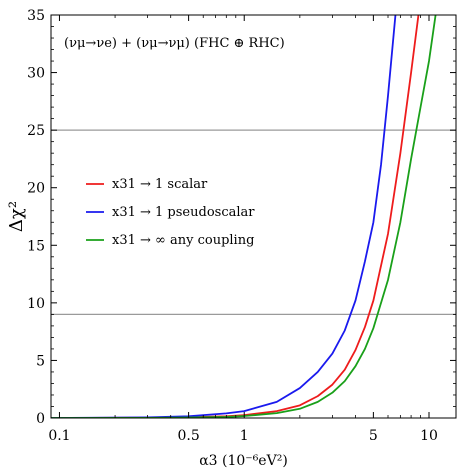  I want to click on x-tick-label: 10, so click(429, 436).